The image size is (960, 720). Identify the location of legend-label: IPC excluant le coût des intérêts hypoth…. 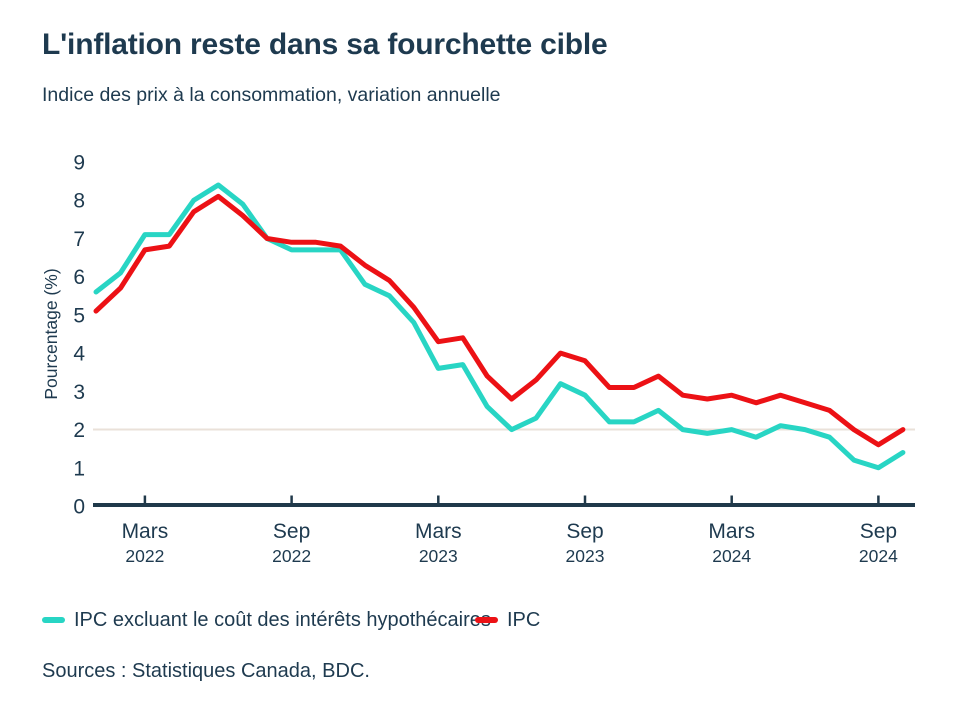
(282, 619).